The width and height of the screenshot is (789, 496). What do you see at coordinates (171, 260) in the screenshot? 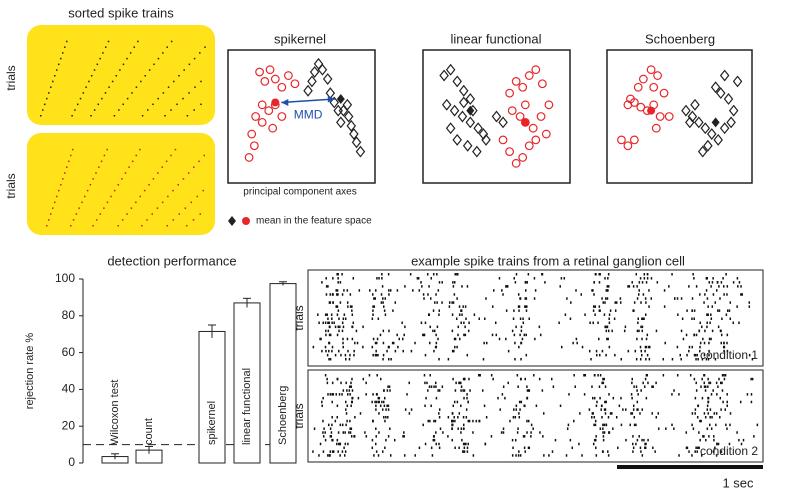
I see `chart-title: detection performance` at bounding box center [171, 260].